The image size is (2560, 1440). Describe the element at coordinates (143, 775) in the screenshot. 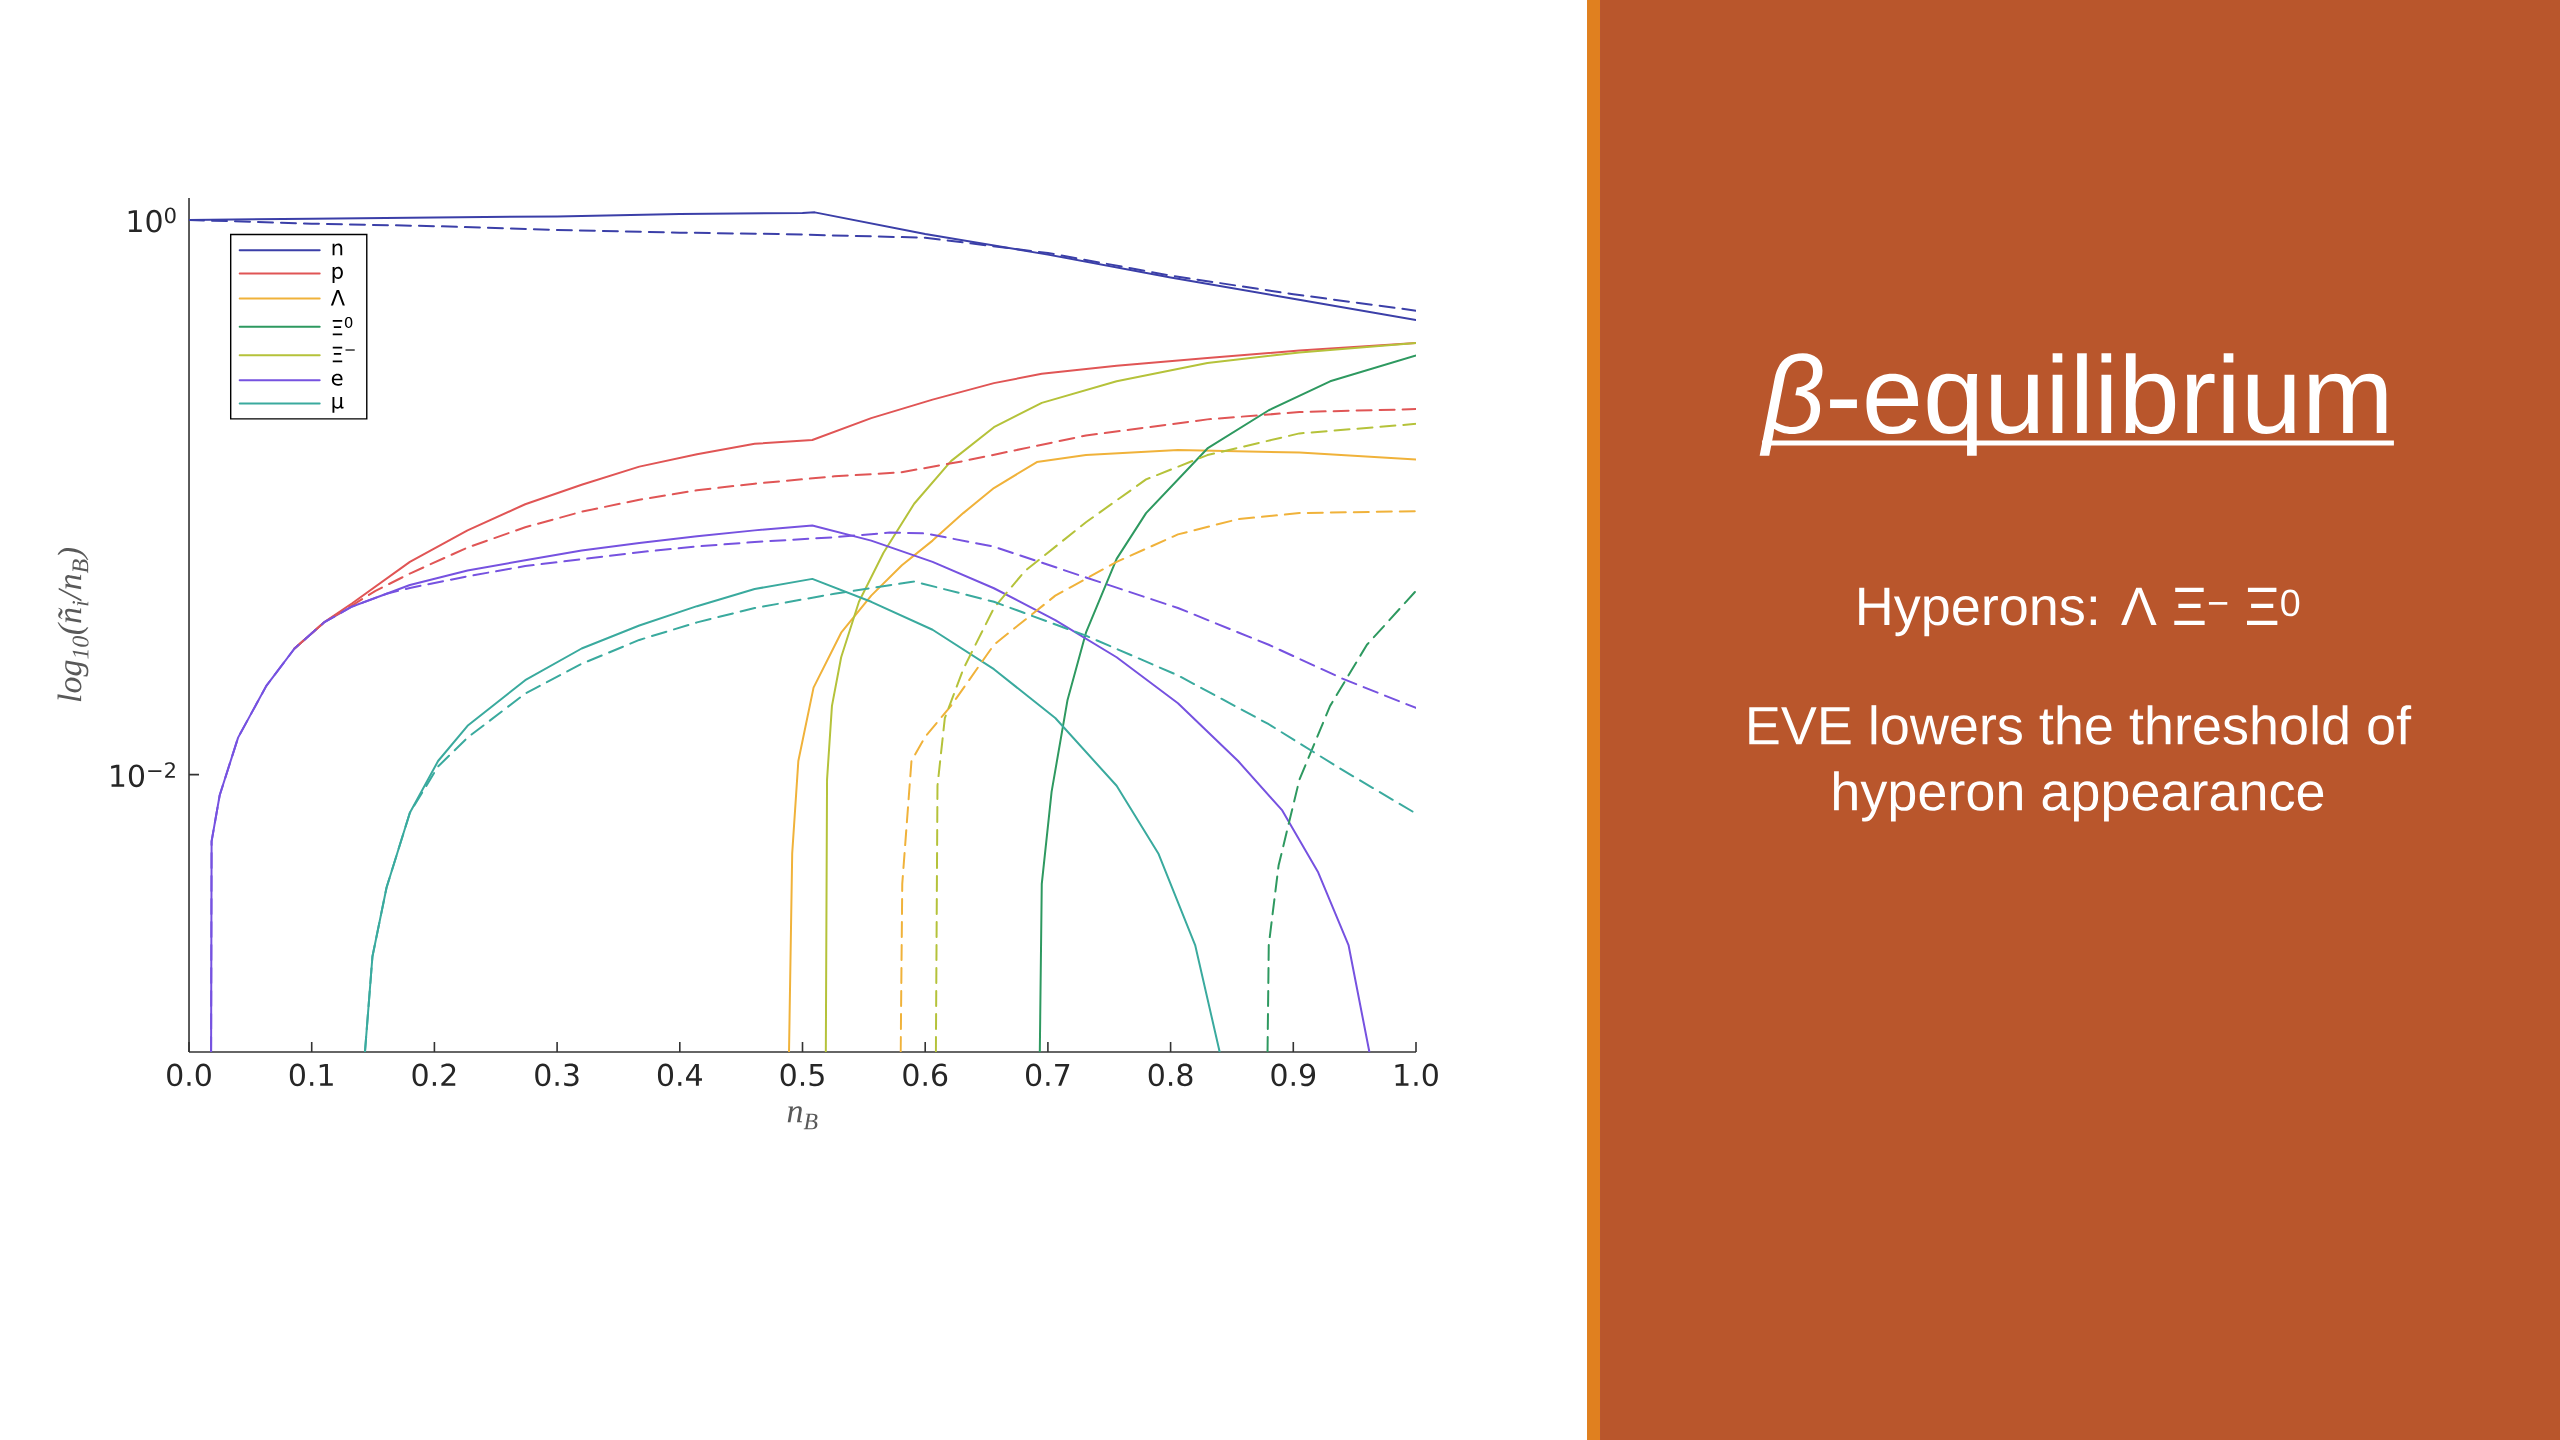

I see `y-tick-label: 10$^{−2}$` at that location.